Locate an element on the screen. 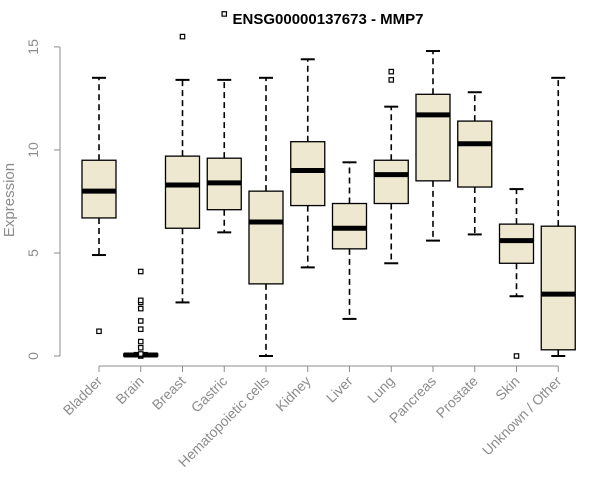 This screenshot has height=500, width=600. box-kidney is located at coordinates (308, 163).